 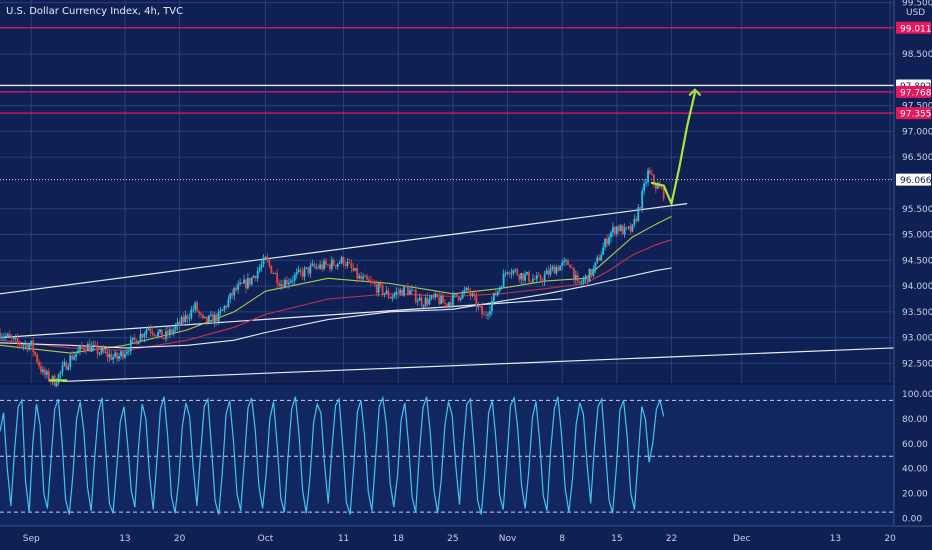 I want to click on price-tick-label: 98.500, so click(x=917, y=55).